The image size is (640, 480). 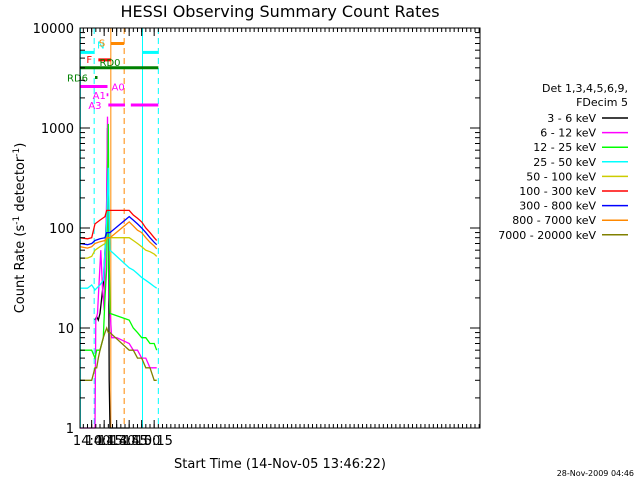 I want to click on series-line-7000-20000-kev, so click(x=118, y=353).